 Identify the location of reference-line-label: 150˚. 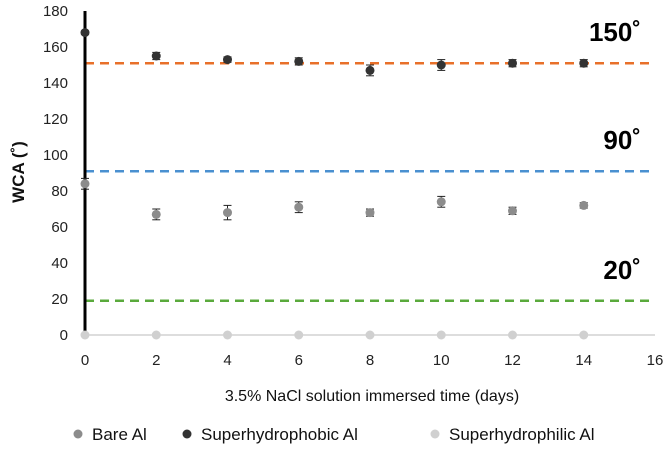
(615, 32).